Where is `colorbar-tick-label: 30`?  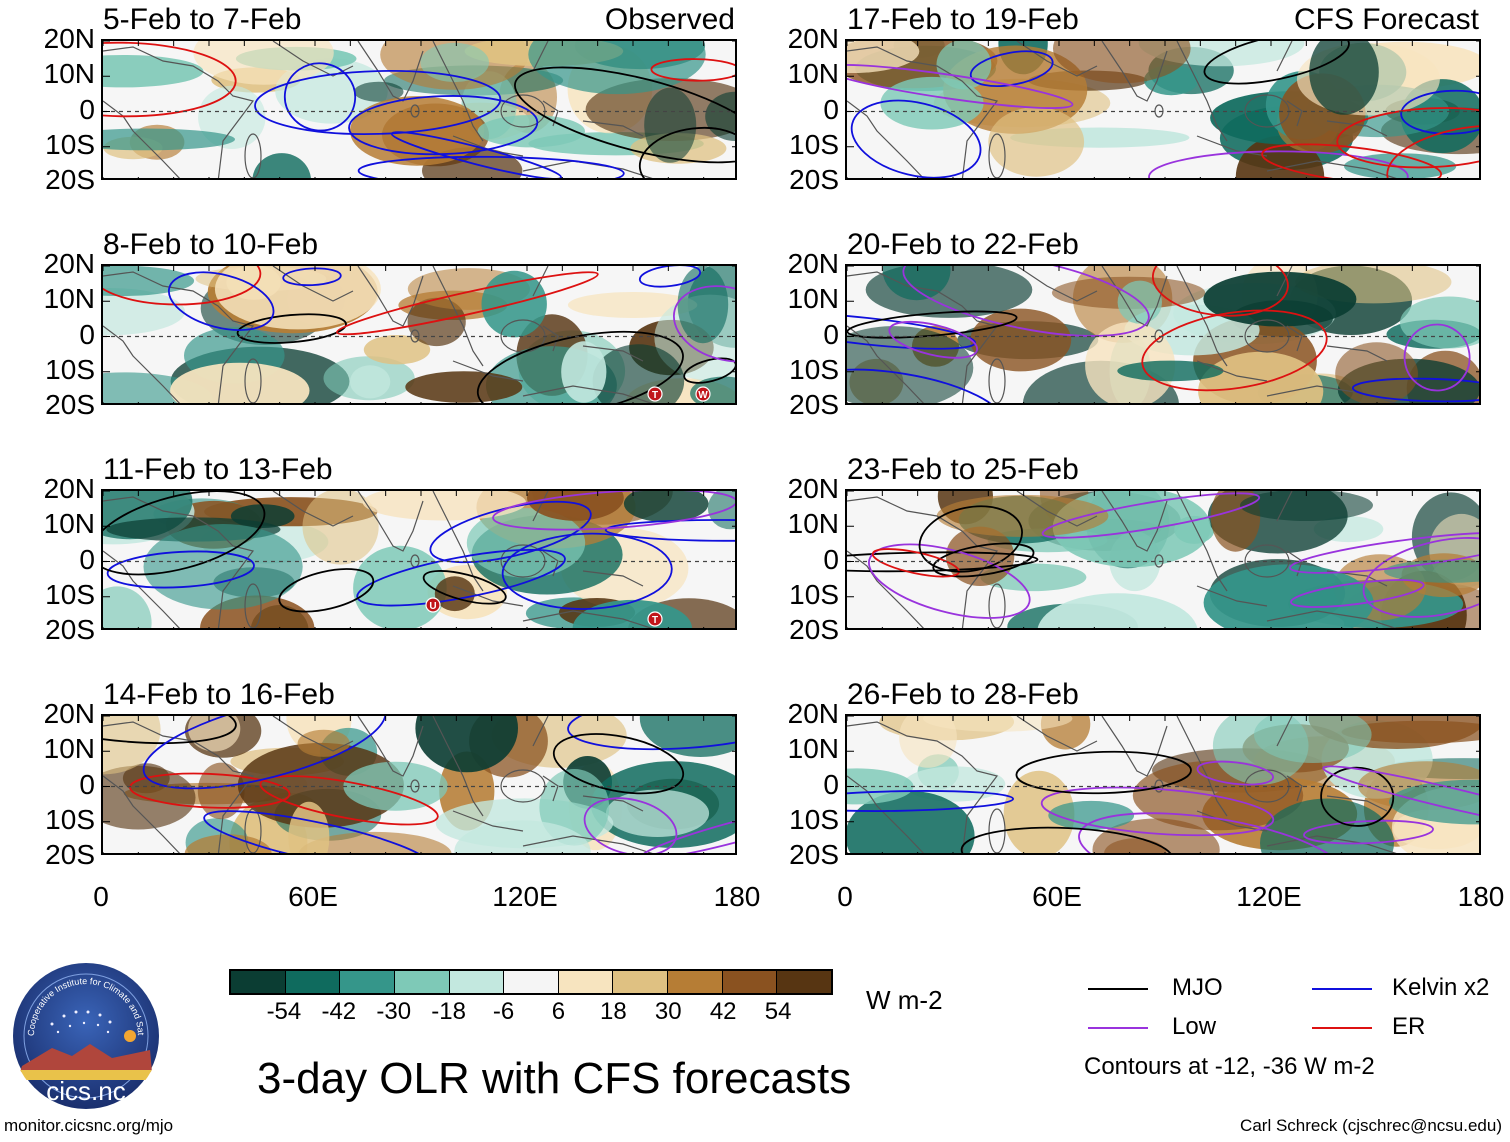
colorbar-tick-label: 30 is located at coordinates (668, 1011).